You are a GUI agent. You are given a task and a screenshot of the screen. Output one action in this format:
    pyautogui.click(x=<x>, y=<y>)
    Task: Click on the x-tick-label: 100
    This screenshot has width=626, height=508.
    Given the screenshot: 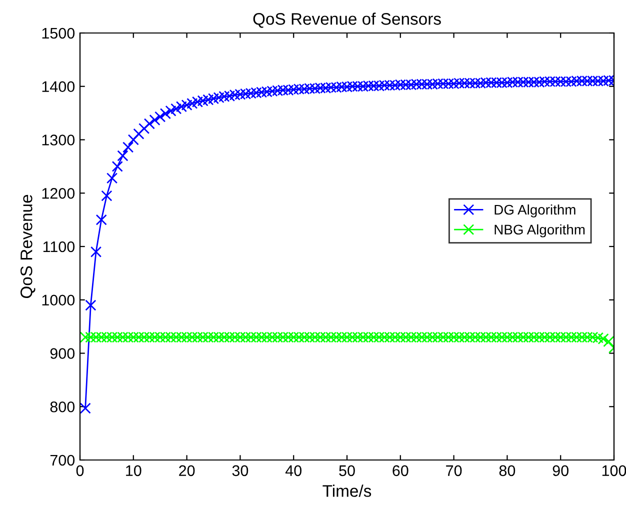 What is the action you would take?
    pyautogui.click(x=614, y=470)
    